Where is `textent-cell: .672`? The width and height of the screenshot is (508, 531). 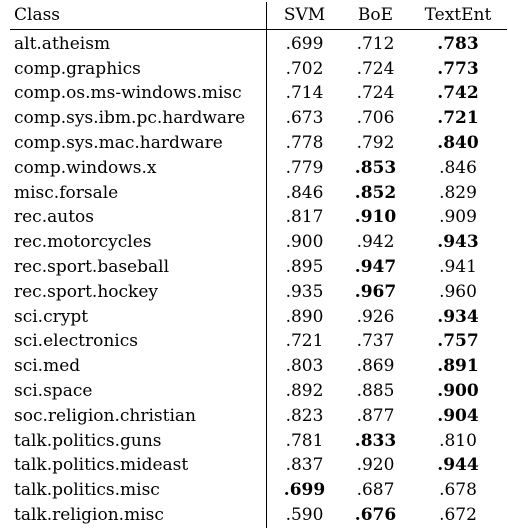
textent-cell: .672 is located at coordinates (458, 515).